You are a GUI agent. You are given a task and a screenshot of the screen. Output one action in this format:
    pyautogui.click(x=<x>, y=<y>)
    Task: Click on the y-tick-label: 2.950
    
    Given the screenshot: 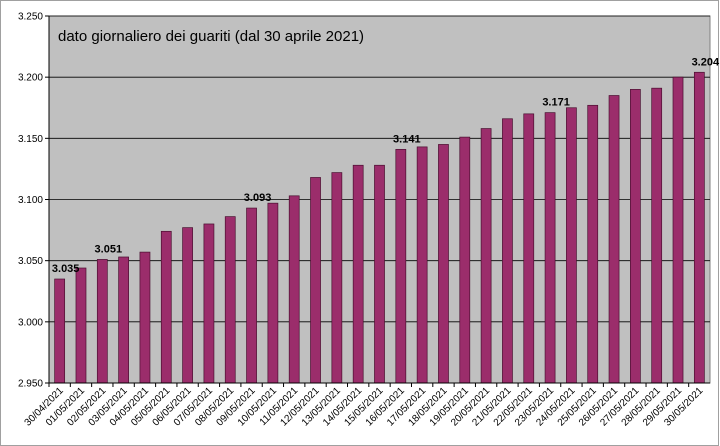 What is the action you would take?
    pyautogui.click(x=30, y=384)
    